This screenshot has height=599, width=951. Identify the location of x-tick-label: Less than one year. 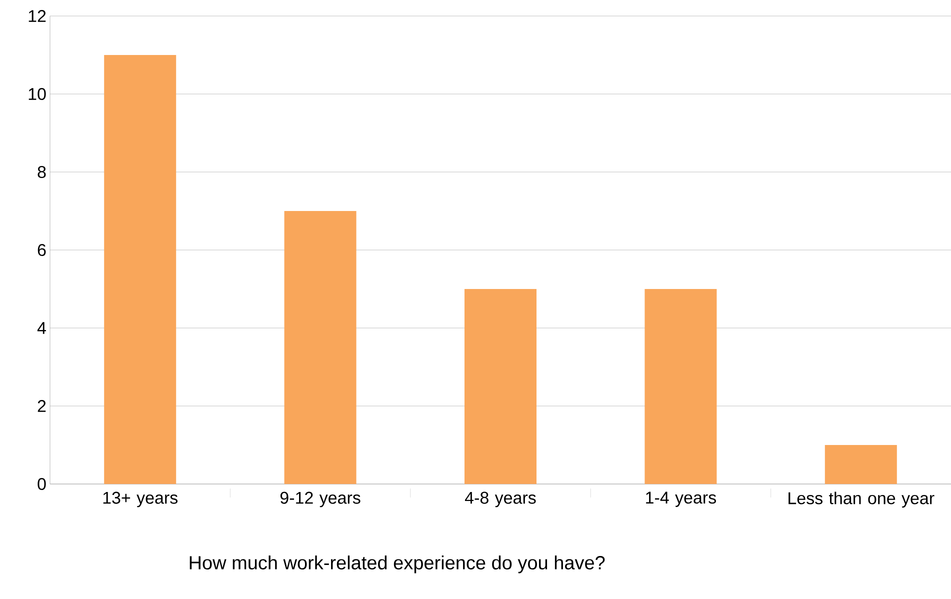
(861, 500).